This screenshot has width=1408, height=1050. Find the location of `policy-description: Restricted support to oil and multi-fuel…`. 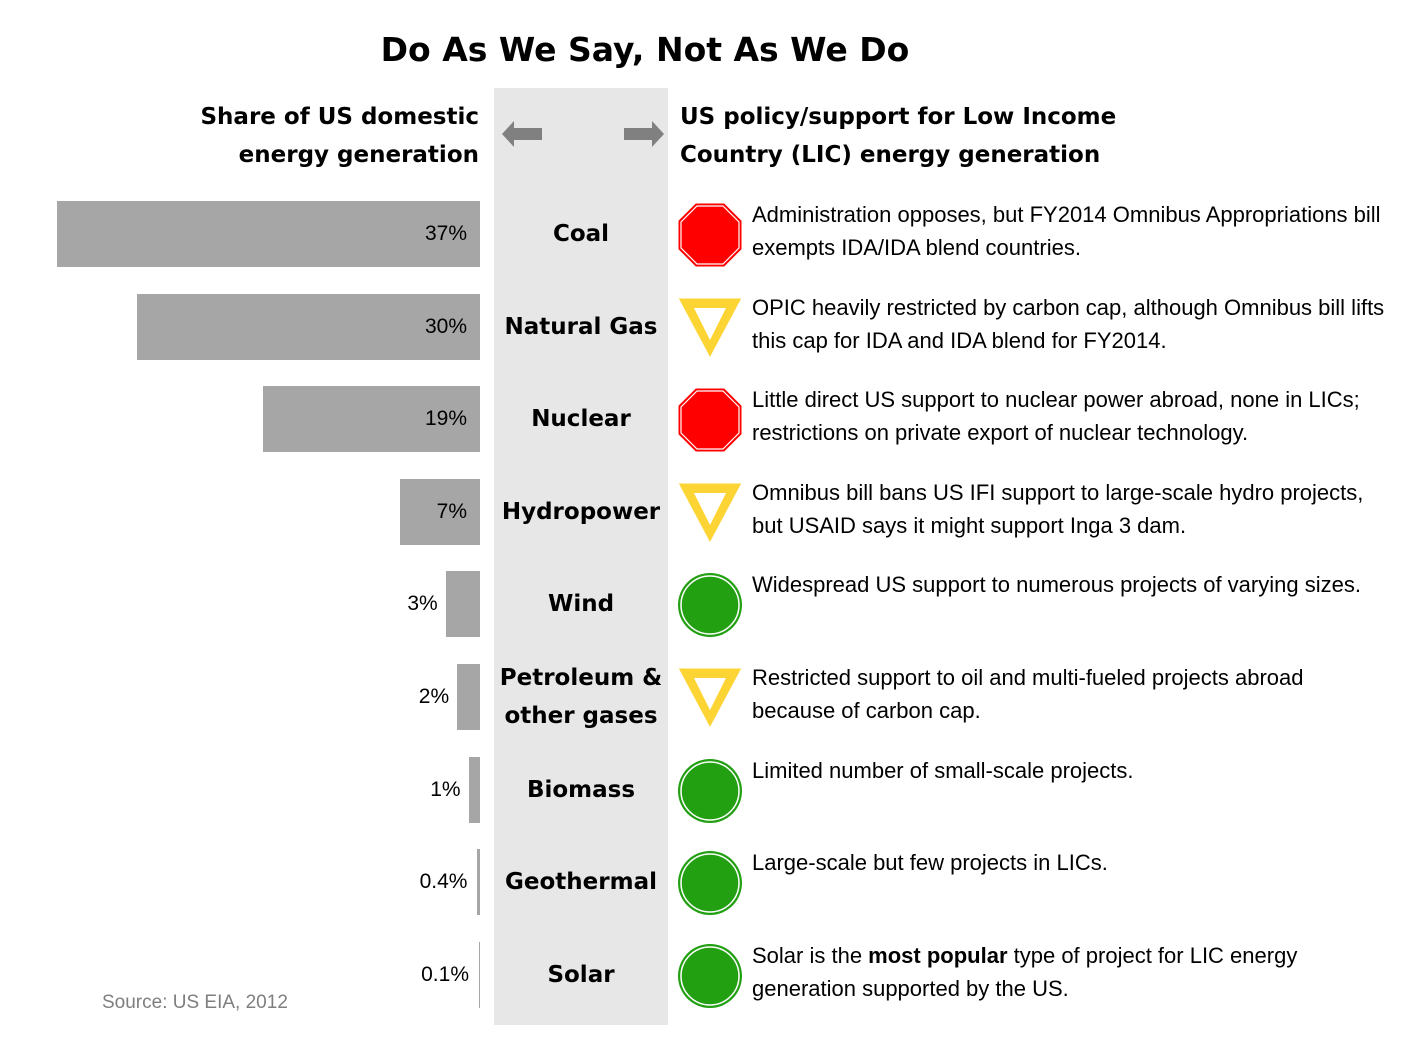

policy-description: Restricted support to oil and multi-fuel… is located at coordinates (1028, 694).